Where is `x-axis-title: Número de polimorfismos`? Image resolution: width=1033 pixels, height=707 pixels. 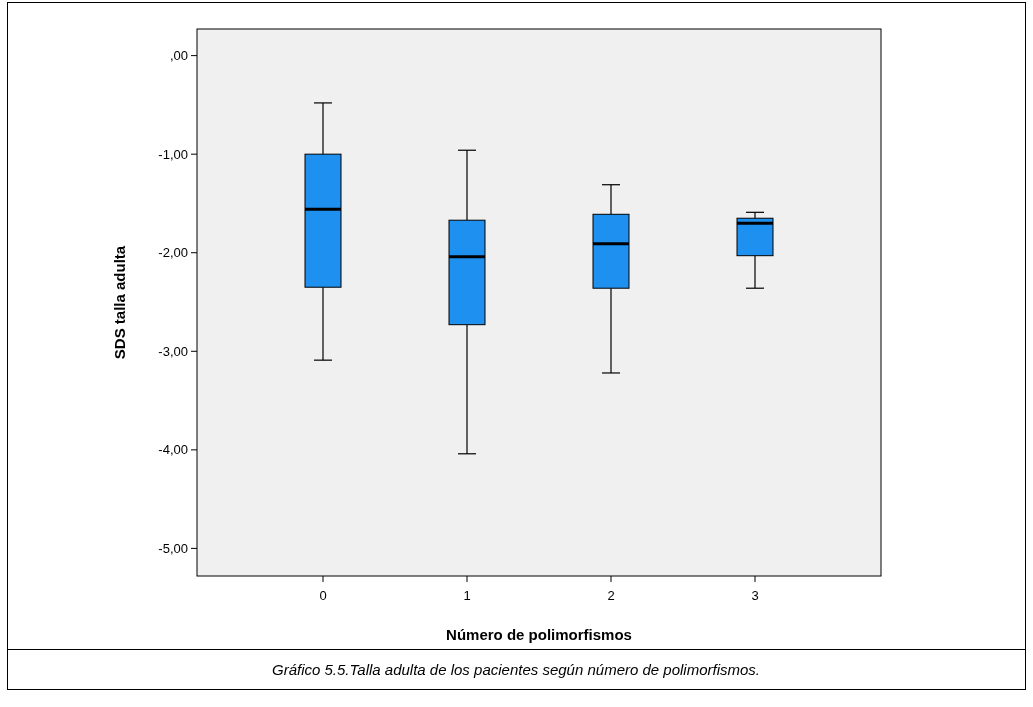 x-axis-title: Número de polimorfismos is located at coordinates (539, 634).